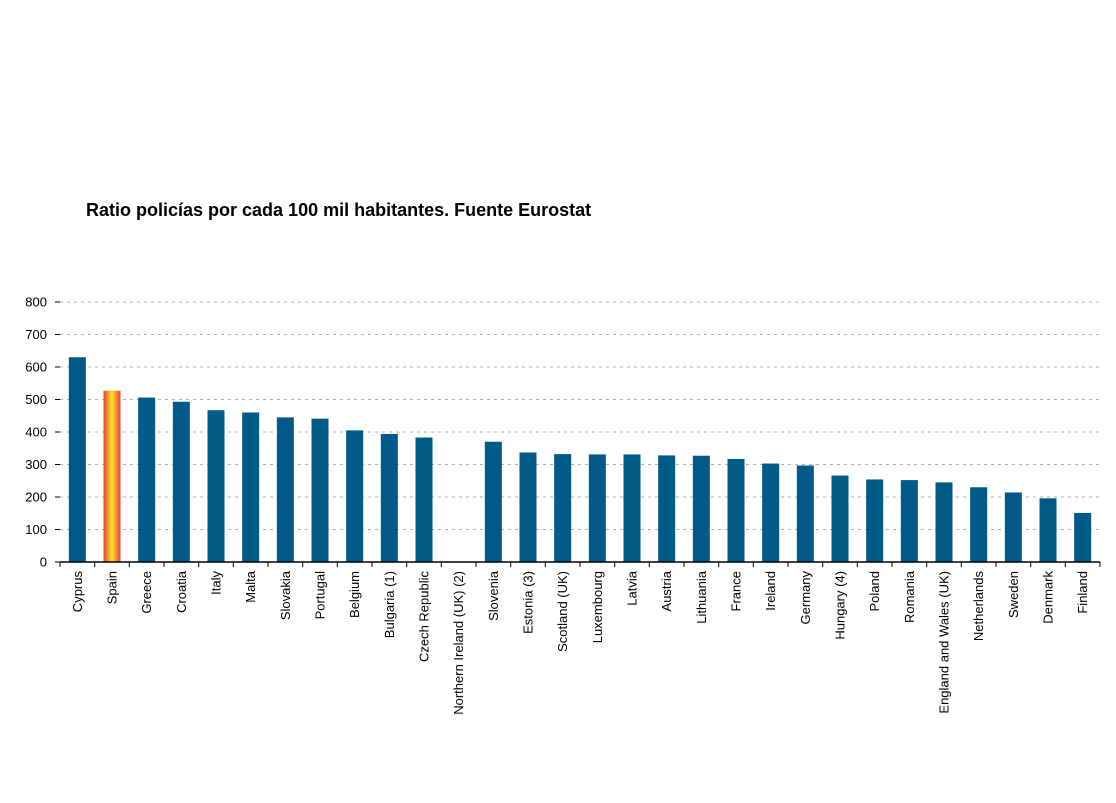  I want to click on x-category-label: Belgium, so click(354, 594).